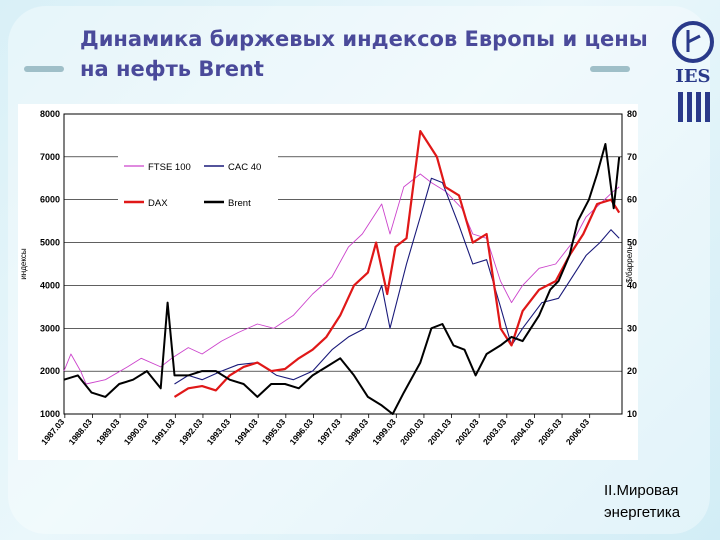 The width and height of the screenshot is (720, 540). What do you see at coordinates (219, 432) in the screenshot?
I see `x-tick-label: 1993.03` at bounding box center [219, 432].